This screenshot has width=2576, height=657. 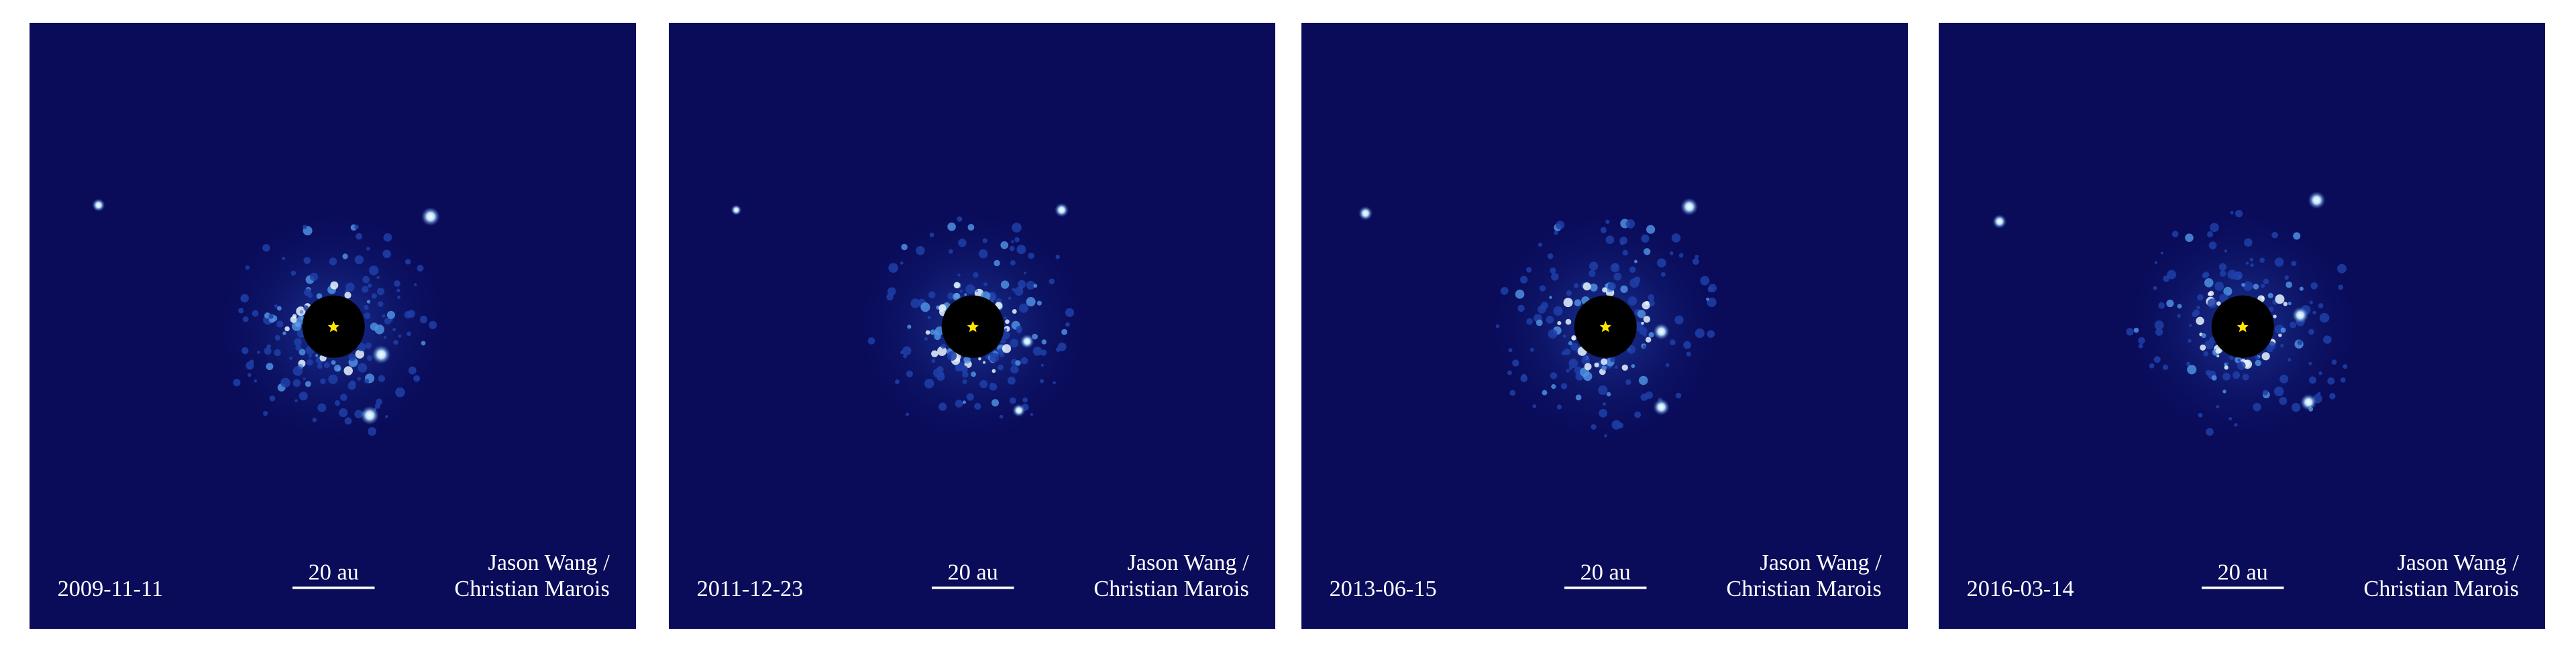 I want to click on date-label: 2013-06-15, so click(x=1383, y=588).